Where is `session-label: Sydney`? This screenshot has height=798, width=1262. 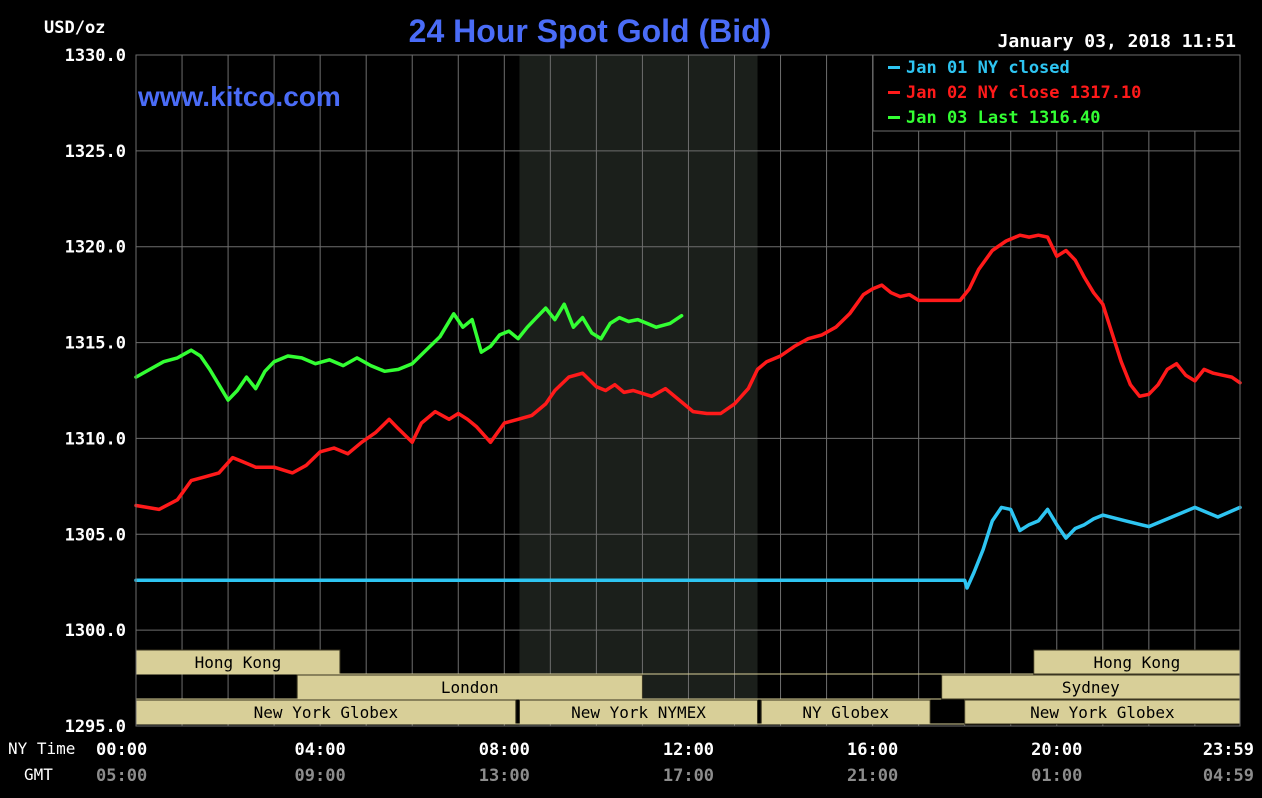 session-label: Sydney is located at coordinates (1091, 687).